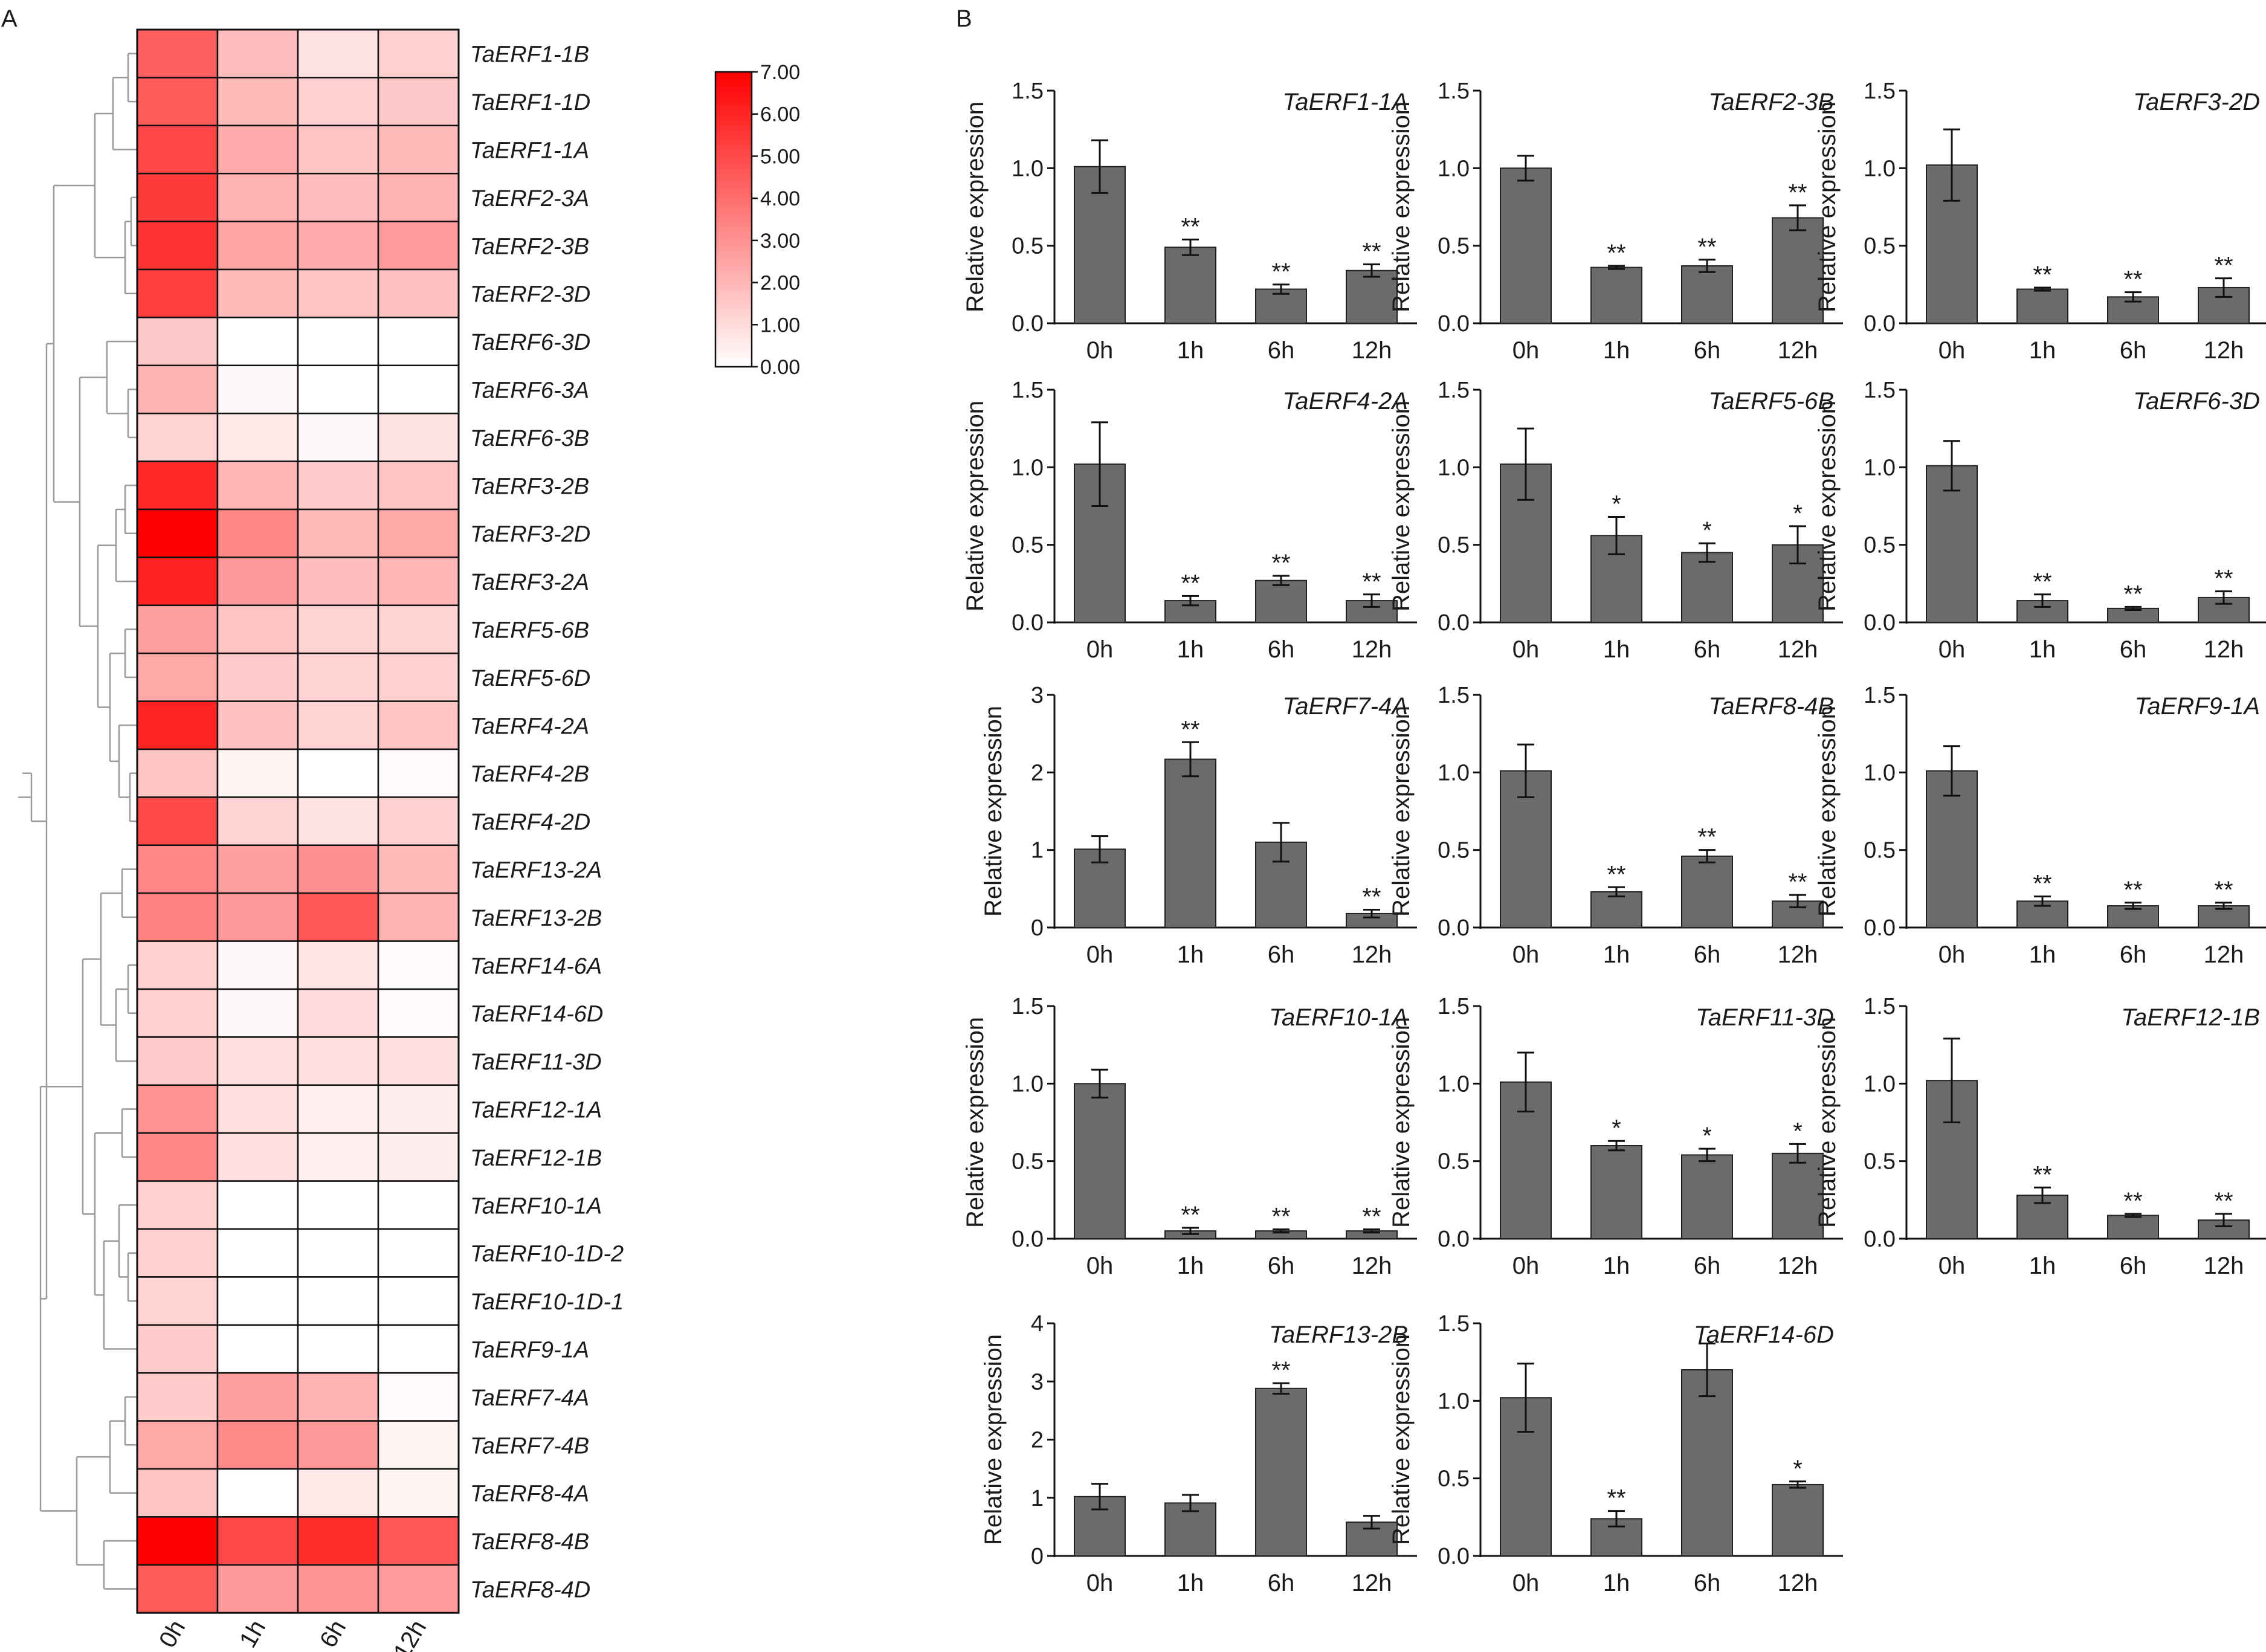 Image resolution: width=2266 pixels, height=1652 pixels. I want to click on heatmap-row-label: TaERF13-2A, so click(536, 870).